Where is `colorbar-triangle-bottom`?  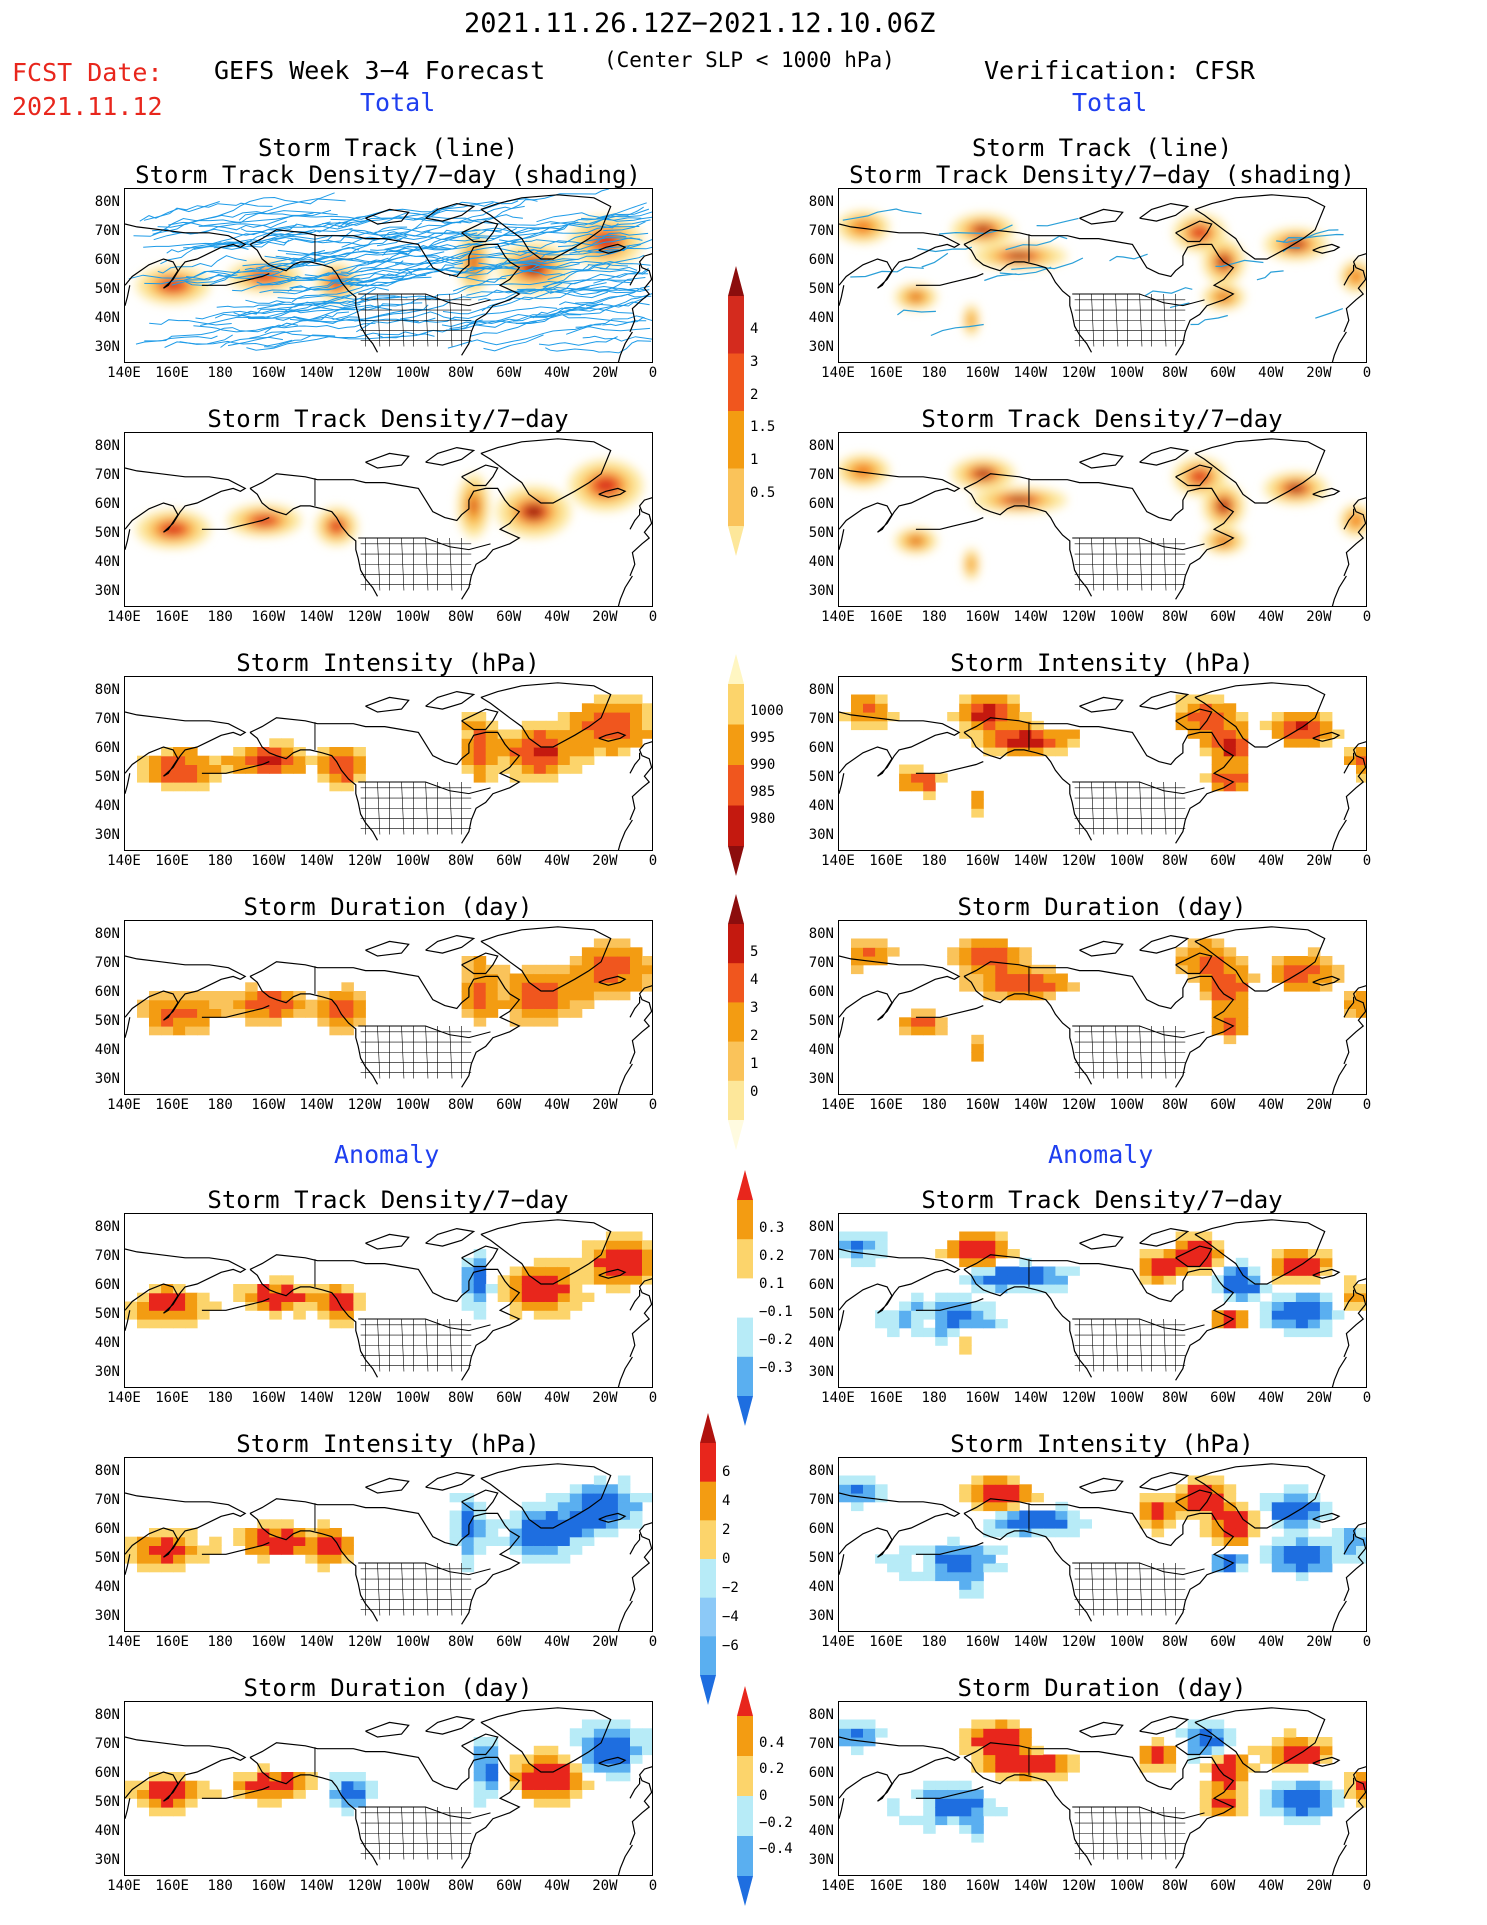
colorbar-triangle-bottom is located at coordinates (736, 541).